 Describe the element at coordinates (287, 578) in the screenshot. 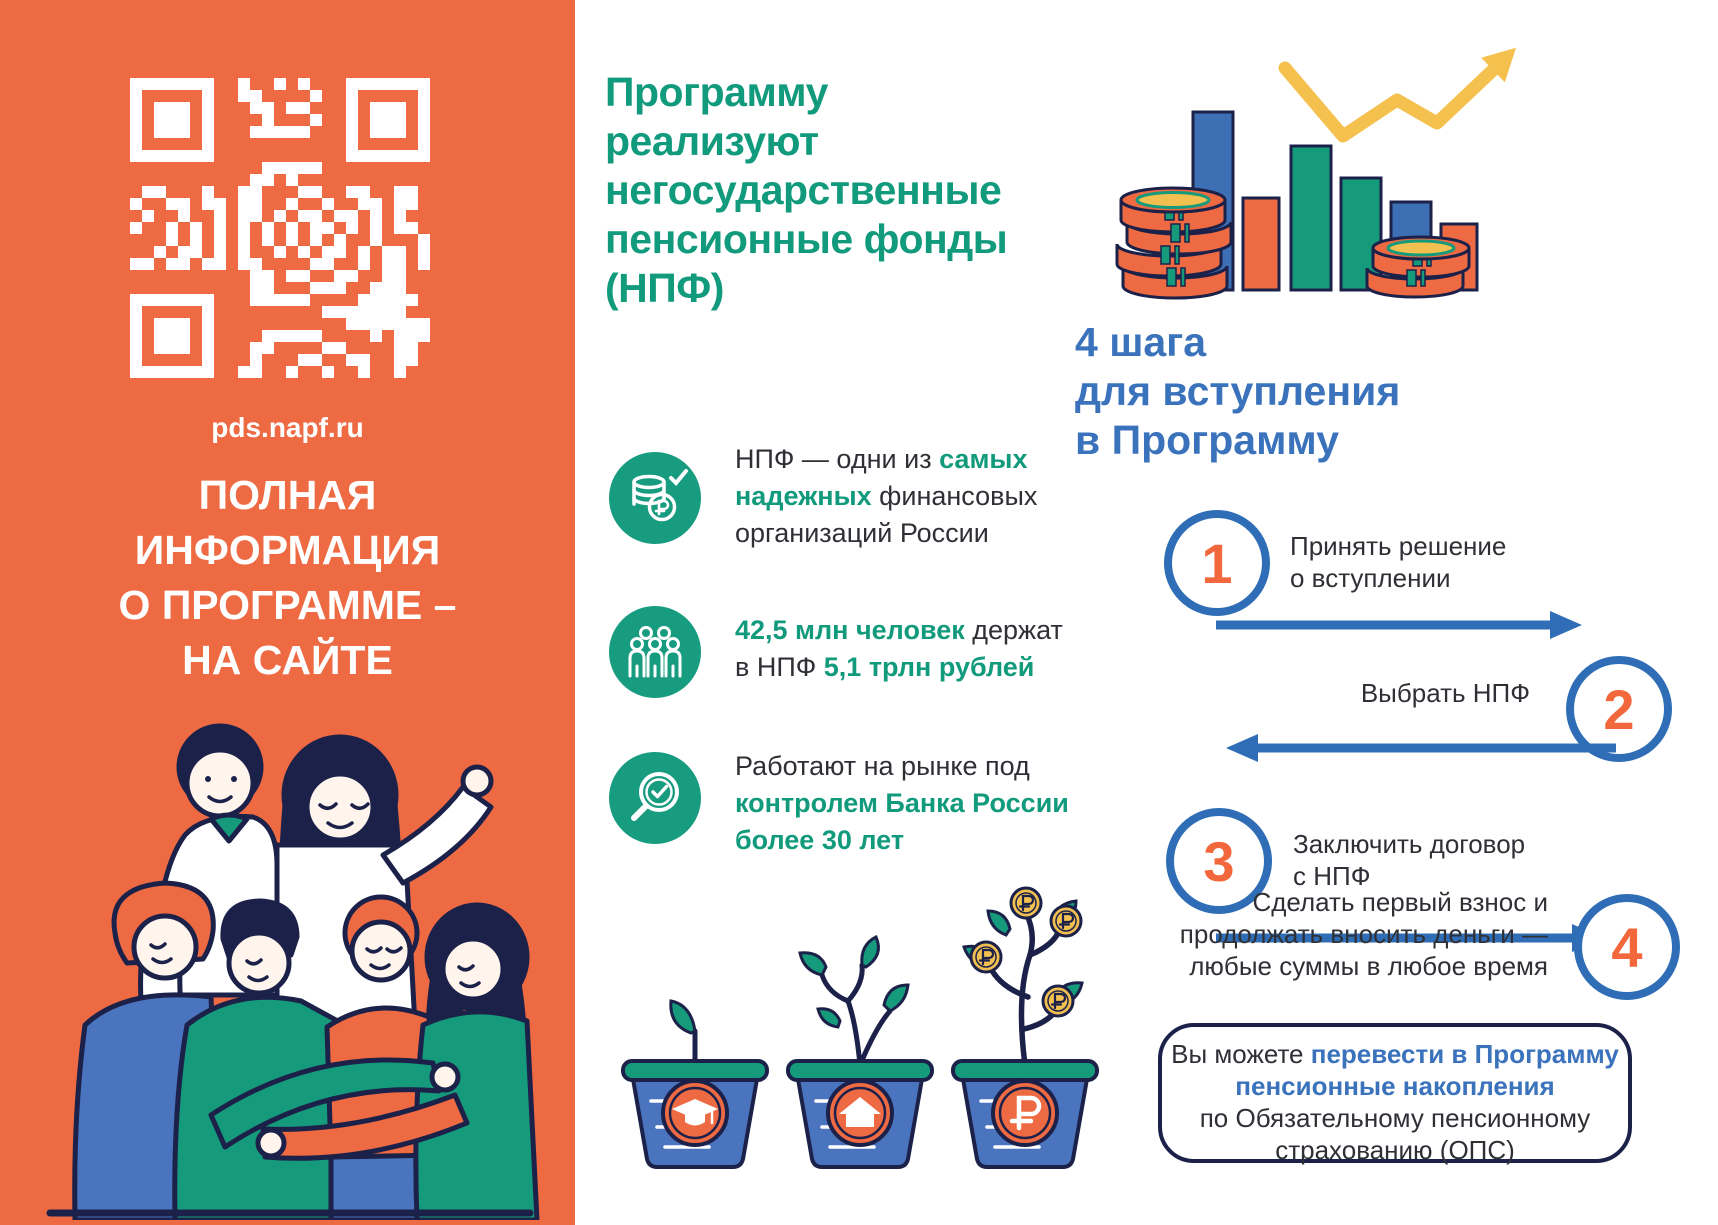

I see `left-panel-heading: ПОЛНАЯ ИНФОРМАЦИЯ О ПРОГРАММЕ – НА САЙТЕ` at that location.